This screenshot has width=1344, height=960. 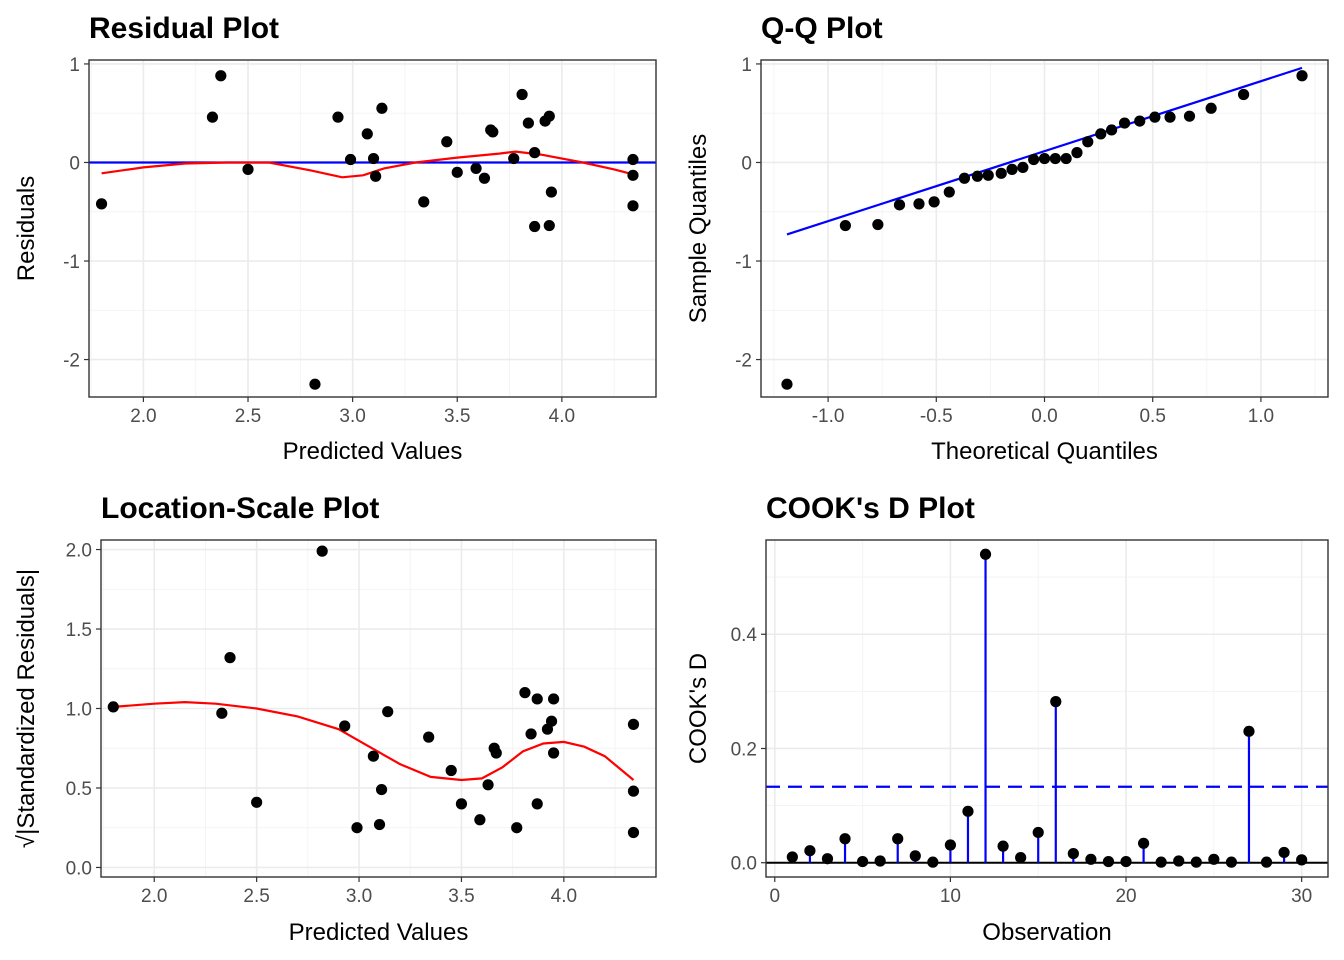 What do you see at coordinates (184, 28) in the screenshot?
I see `plot-title: Residual Plot` at bounding box center [184, 28].